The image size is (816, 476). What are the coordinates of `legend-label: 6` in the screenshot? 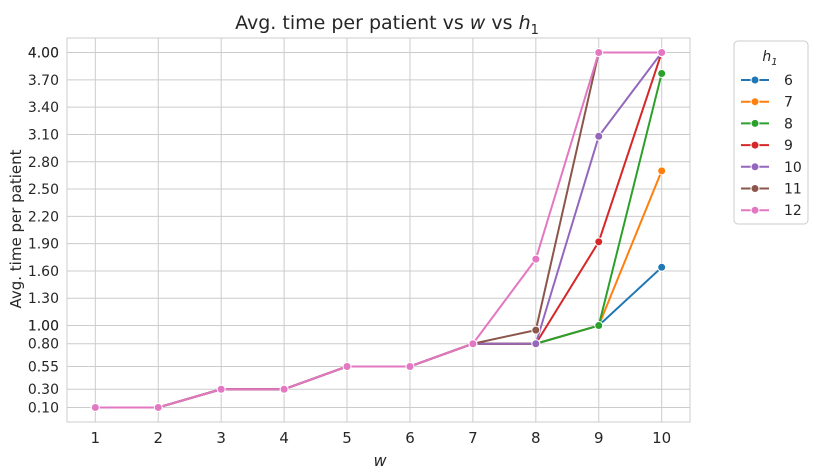 It's located at (788, 81).